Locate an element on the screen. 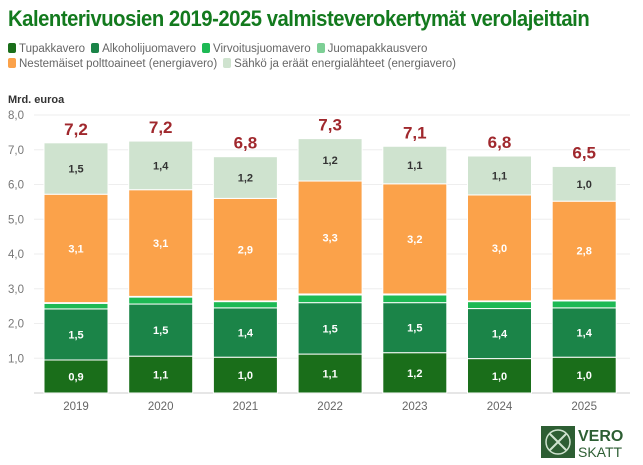 The width and height of the screenshot is (643, 465). legend-item: Tupakkavero is located at coordinates (46, 49).